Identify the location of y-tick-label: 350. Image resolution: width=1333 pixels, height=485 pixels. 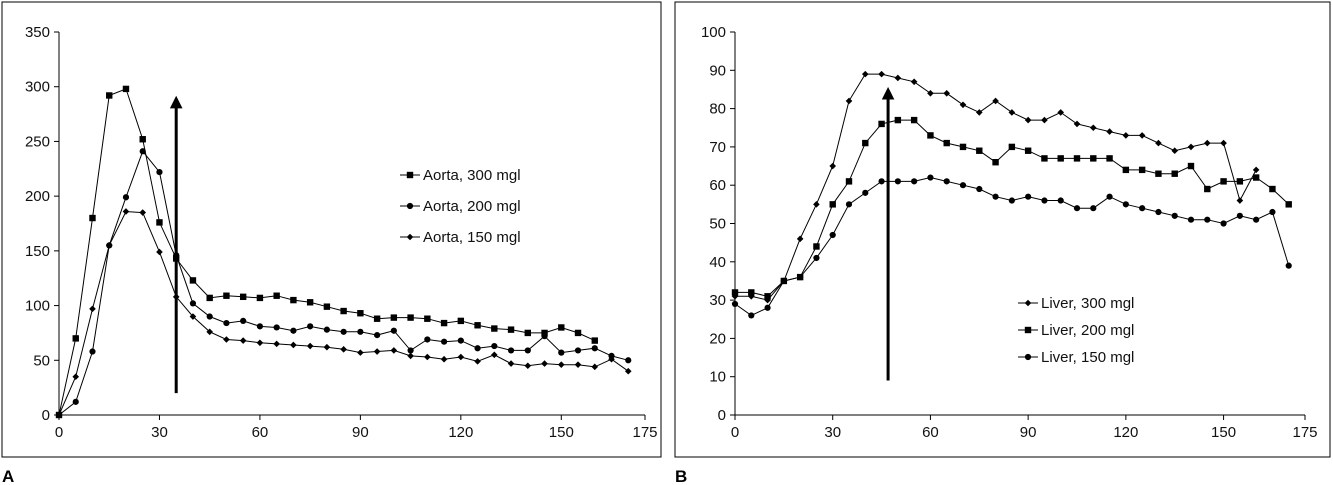
(37, 32).